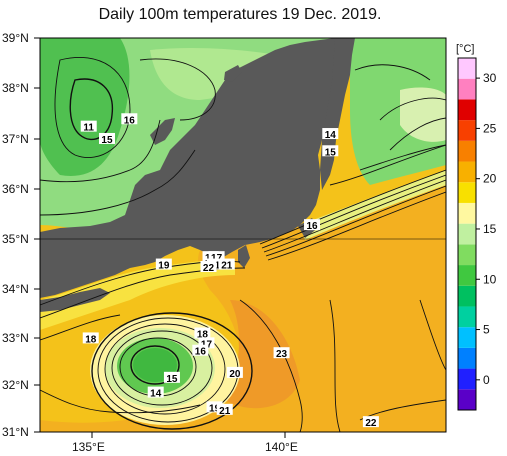 The width and height of the screenshot is (507, 456). I want to click on lon-label: 135°E, so click(88, 447).